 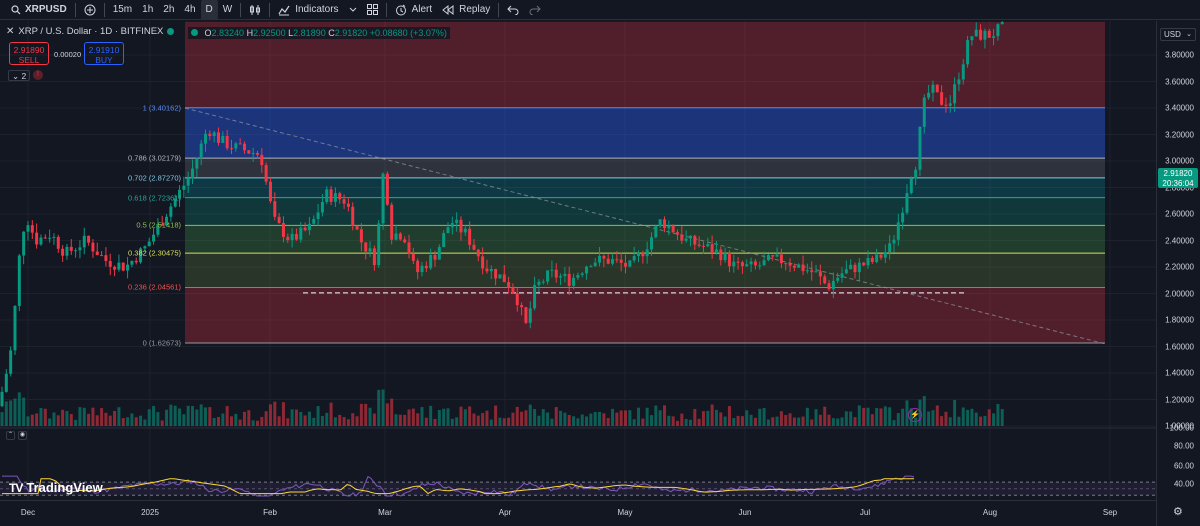 What do you see at coordinates (104, 53) in the screenshot?
I see `buy-button: 2.91910 BUY` at bounding box center [104, 53].